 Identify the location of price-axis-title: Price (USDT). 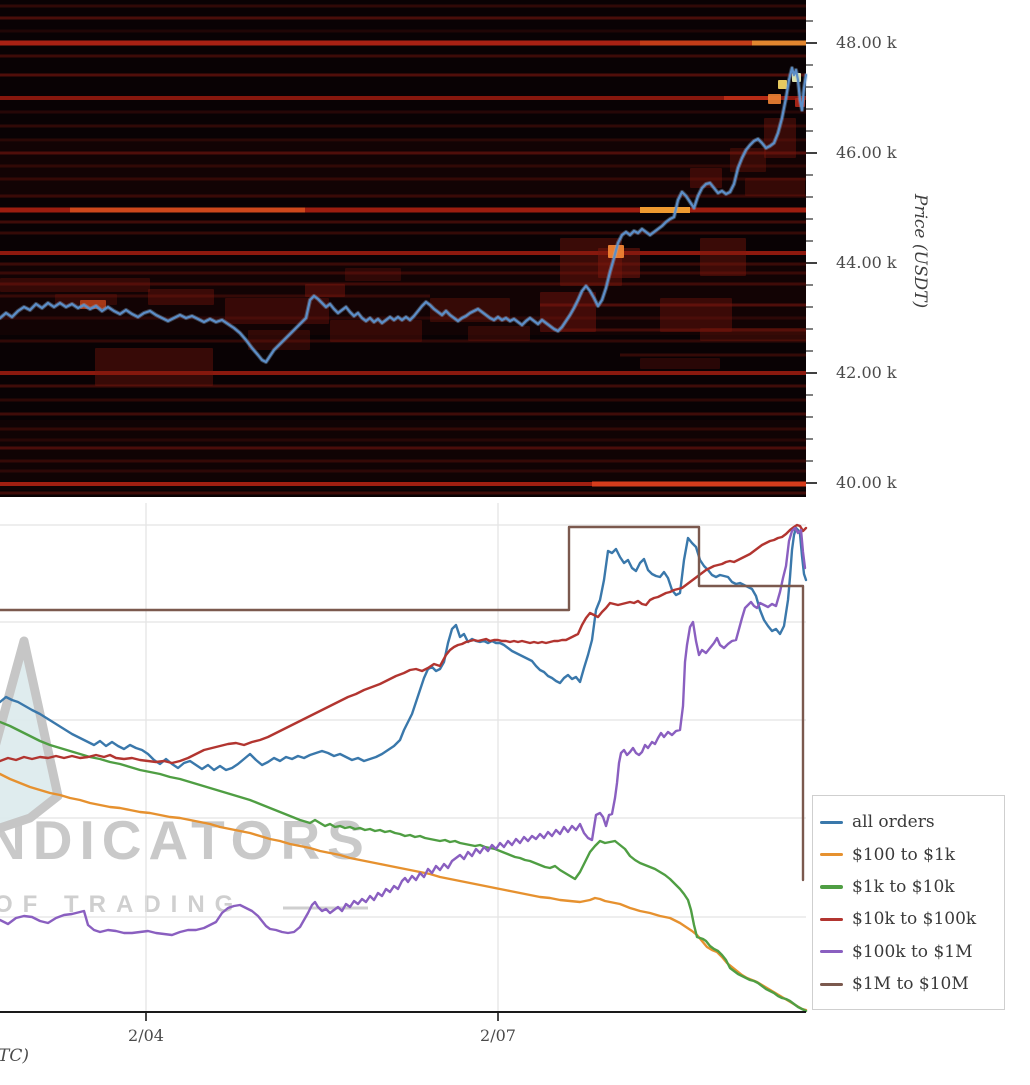
(920, 251).